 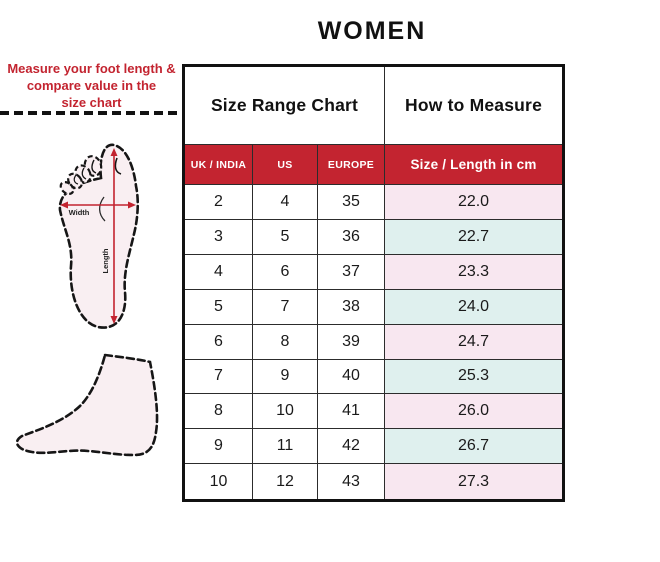 I want to click on cell-uk-india: 7, so click(x=218, y=376).